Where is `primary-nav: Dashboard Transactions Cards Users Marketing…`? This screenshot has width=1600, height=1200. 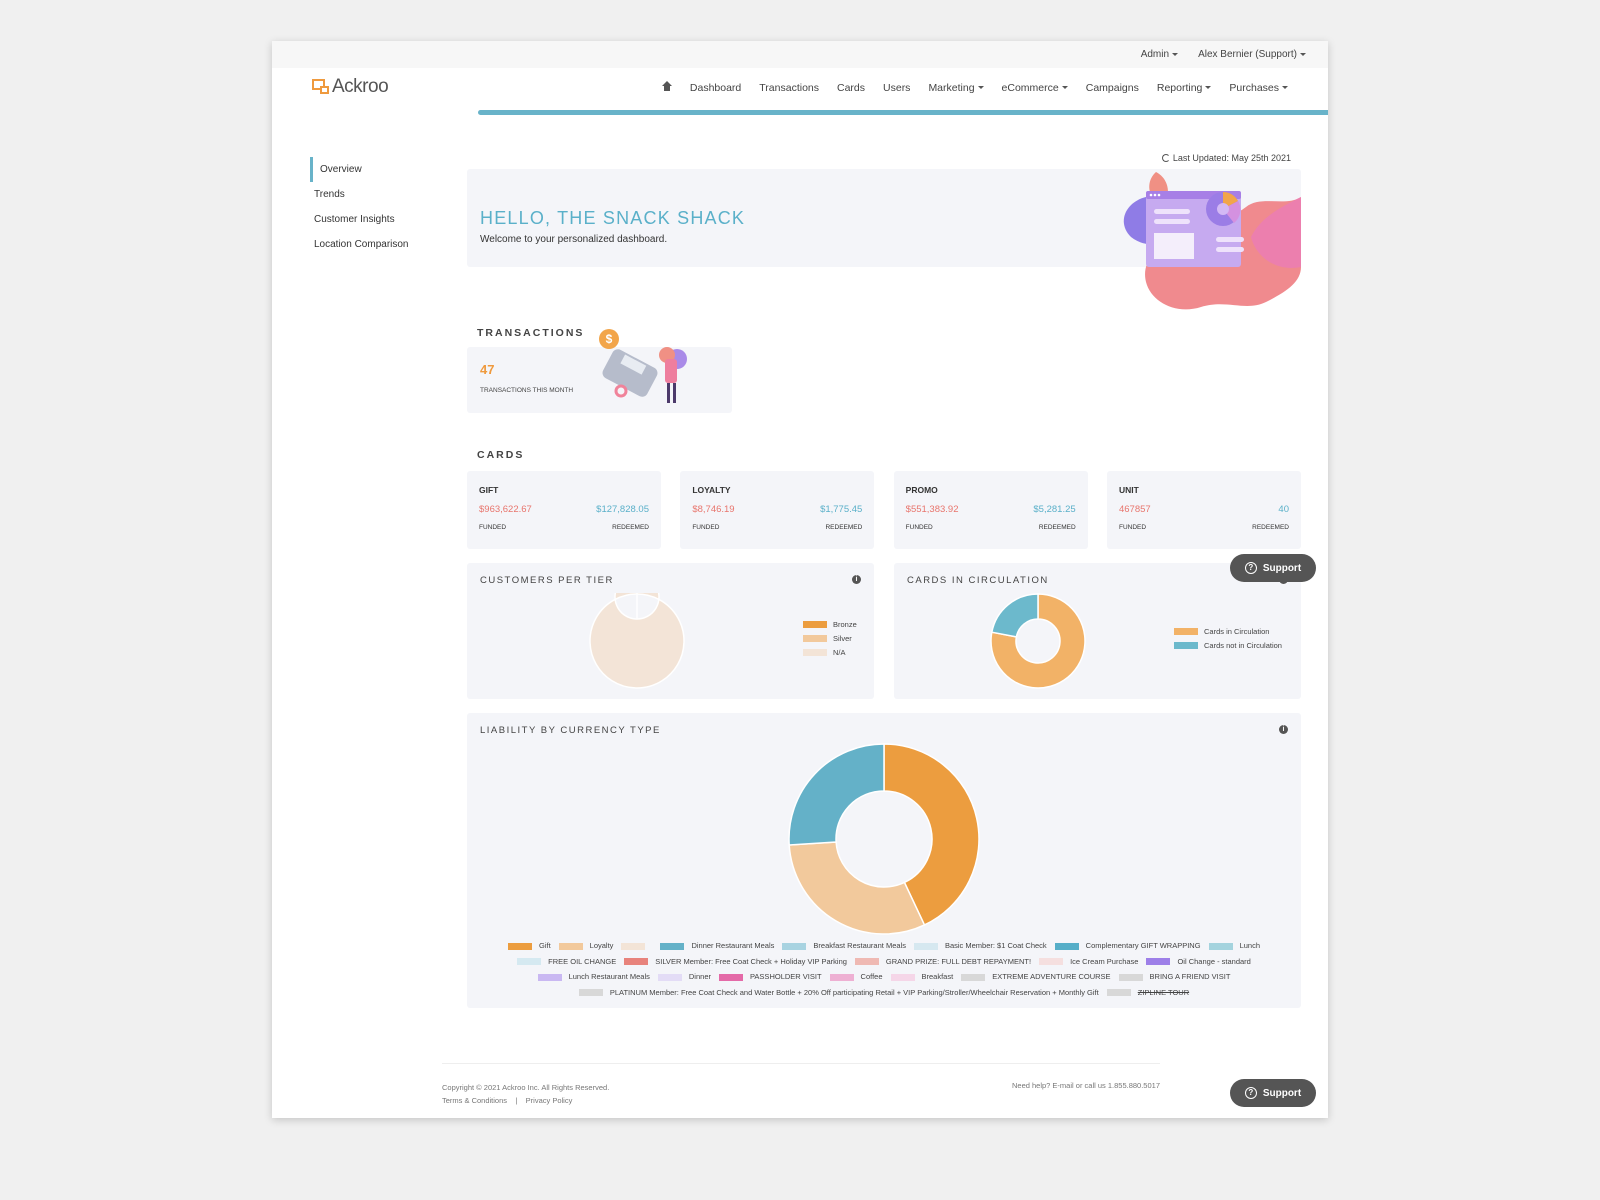
primary-nav: Dashboard Transactions Cards Users Marketing… is located at coordinates (966, 87).